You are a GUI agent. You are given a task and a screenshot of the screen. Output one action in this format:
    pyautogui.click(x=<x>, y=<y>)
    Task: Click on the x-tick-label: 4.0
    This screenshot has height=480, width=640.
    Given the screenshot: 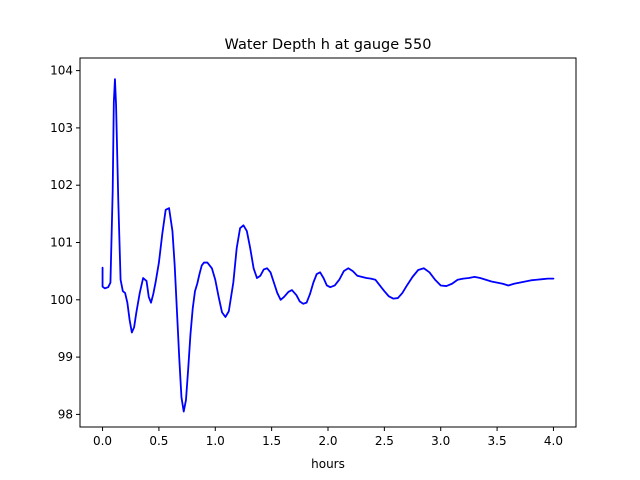 What is the action you would take?
    pyautogui.click(x=553, y=441)
    